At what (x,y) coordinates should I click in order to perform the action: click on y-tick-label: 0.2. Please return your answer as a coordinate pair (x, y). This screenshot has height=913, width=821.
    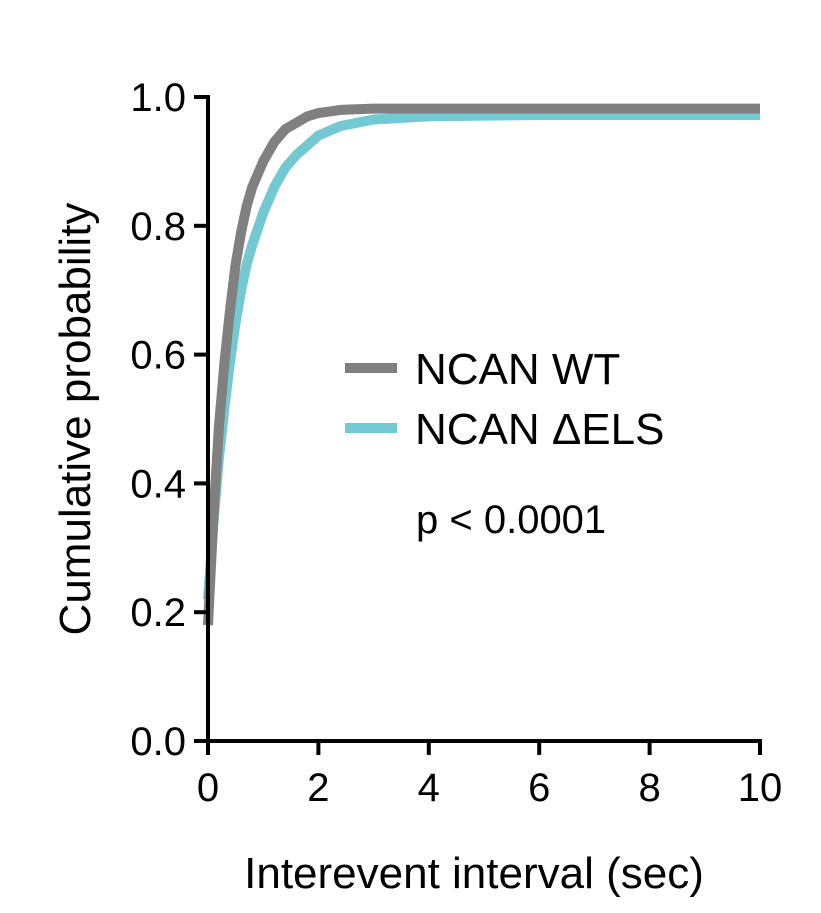
    Looking at the image, I should click on (158, 613).